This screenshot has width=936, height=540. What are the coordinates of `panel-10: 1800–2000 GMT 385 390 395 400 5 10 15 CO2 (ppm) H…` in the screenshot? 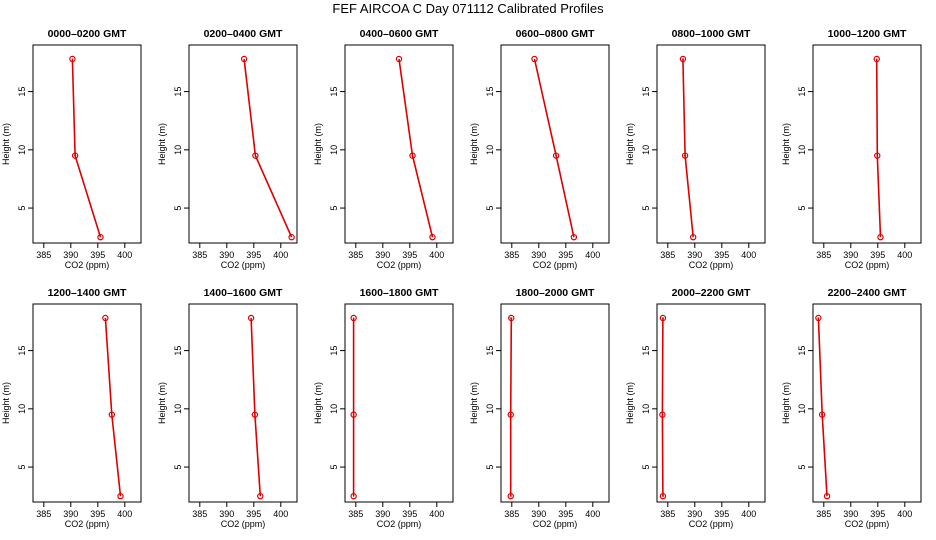 It's located at (539, 408).